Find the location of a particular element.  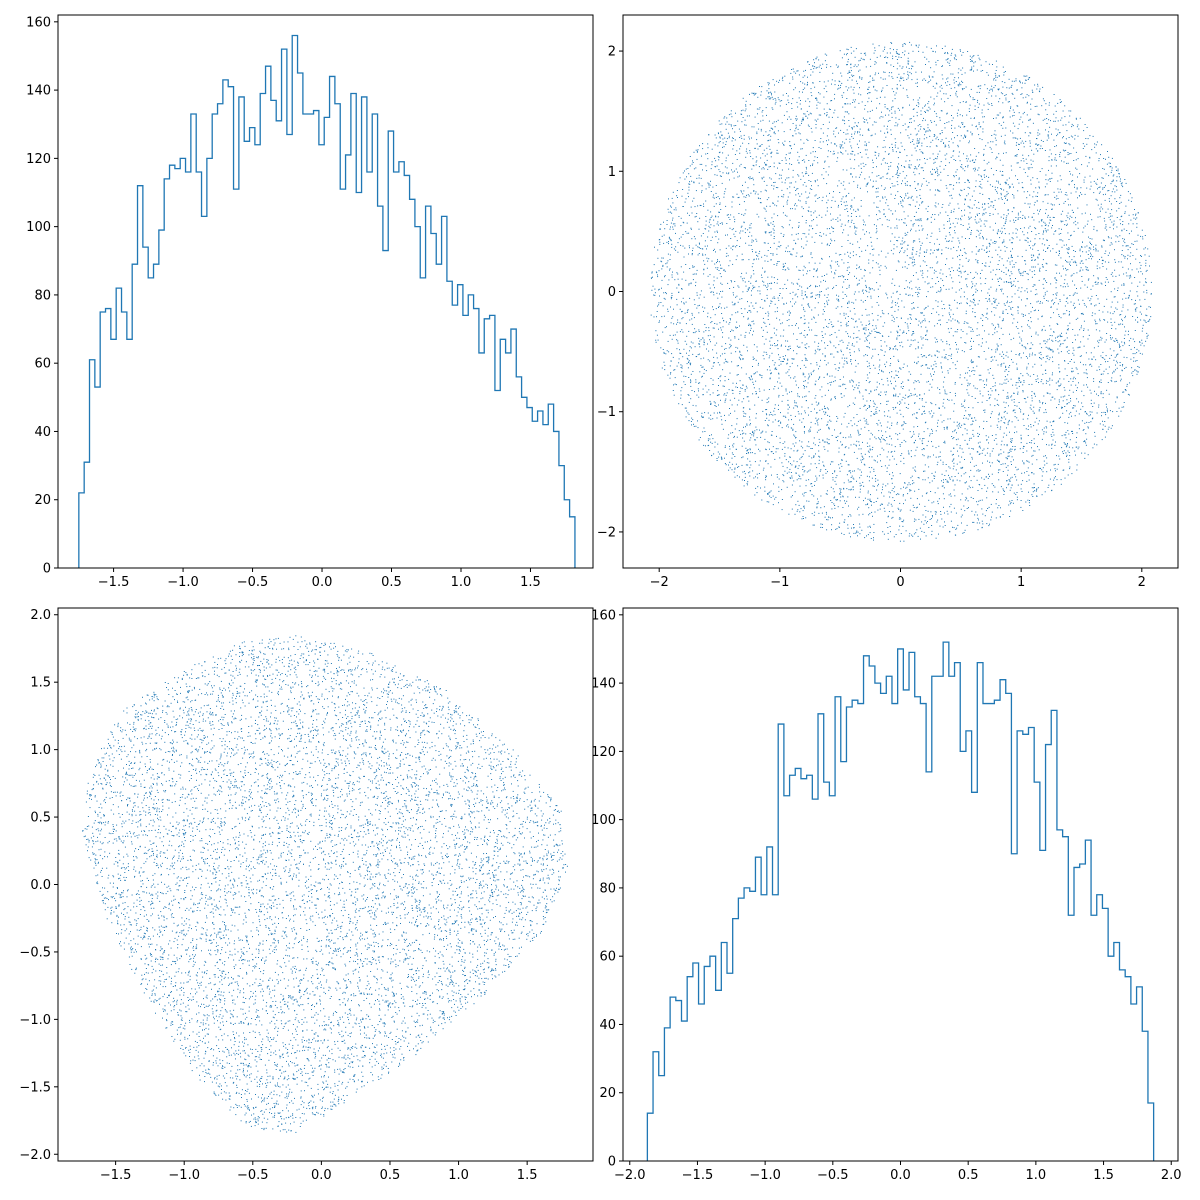

y-tick-label: 140 is located at coordinates (38, 91).